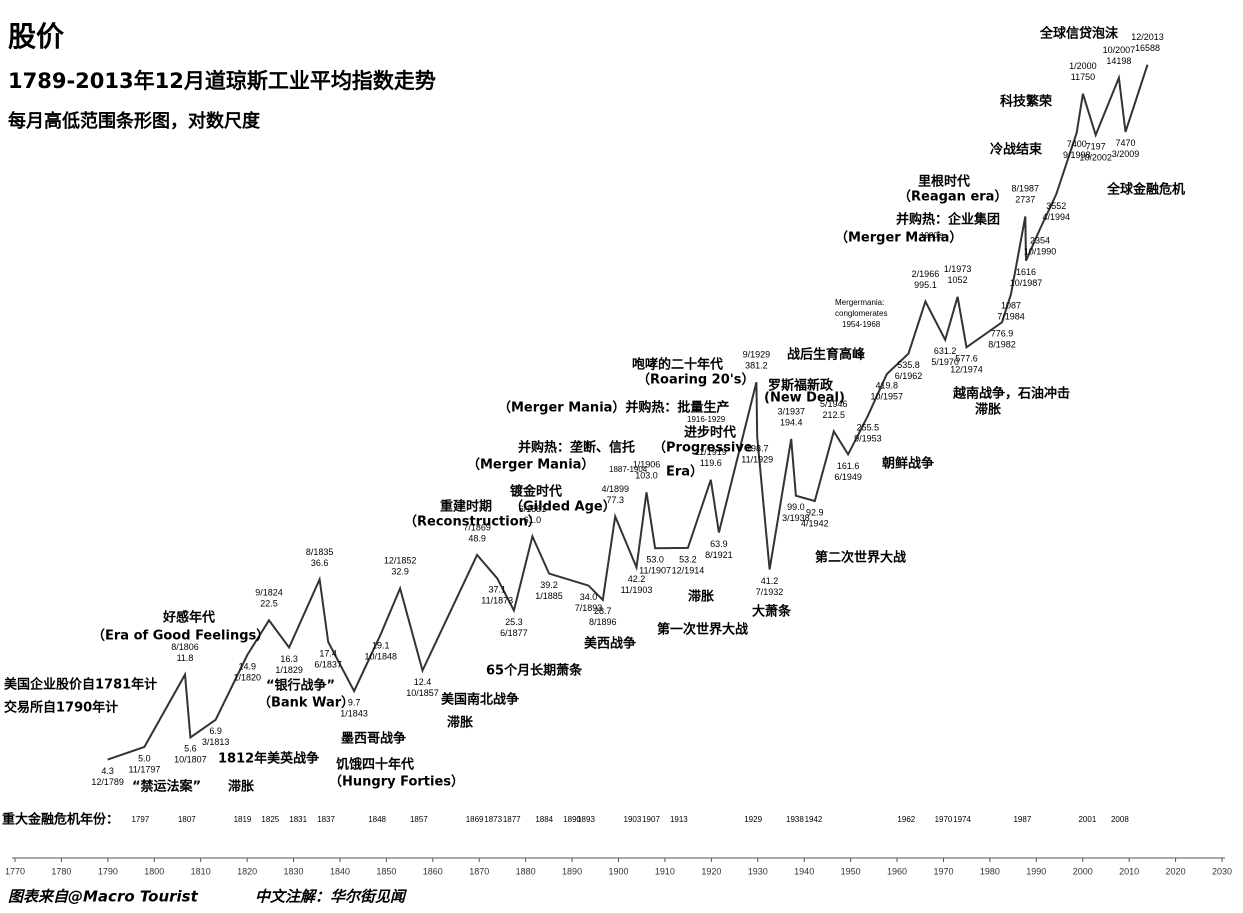 Image resolution: width=1243 pixels, height=913 pixels. What do you see at coordinates (475, 819) in the screenshot?
I see `crisis-year: 1869` at bounding box center [475, 819].